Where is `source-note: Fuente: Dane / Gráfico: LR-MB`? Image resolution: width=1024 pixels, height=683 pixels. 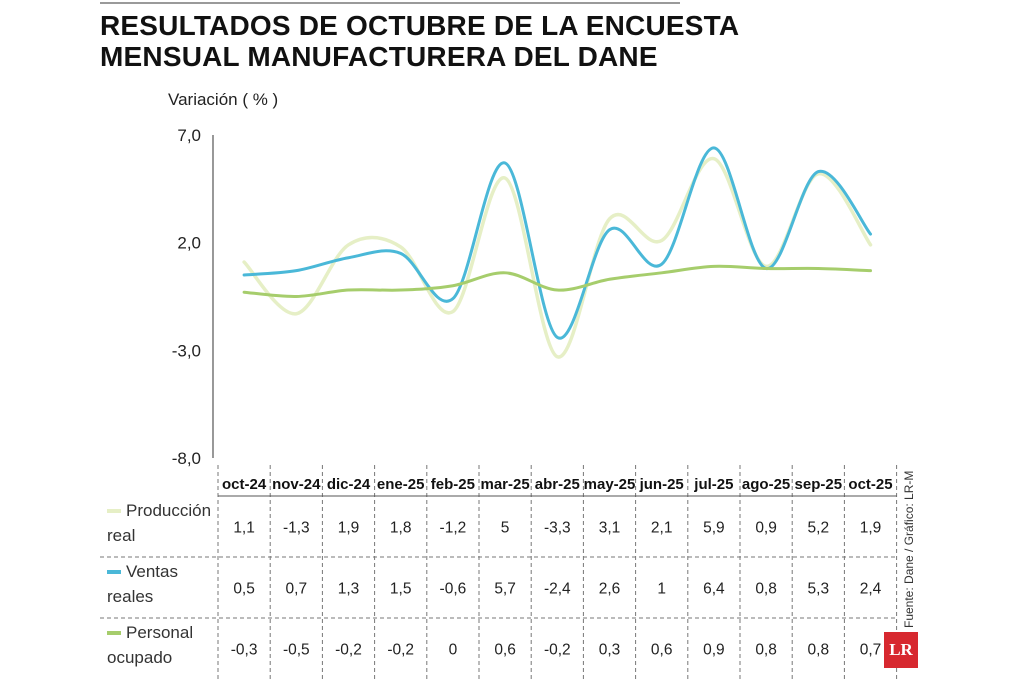 source-note: Fuente: Dane / Gráfico: LR-MB is located at coordinates (909, 549).